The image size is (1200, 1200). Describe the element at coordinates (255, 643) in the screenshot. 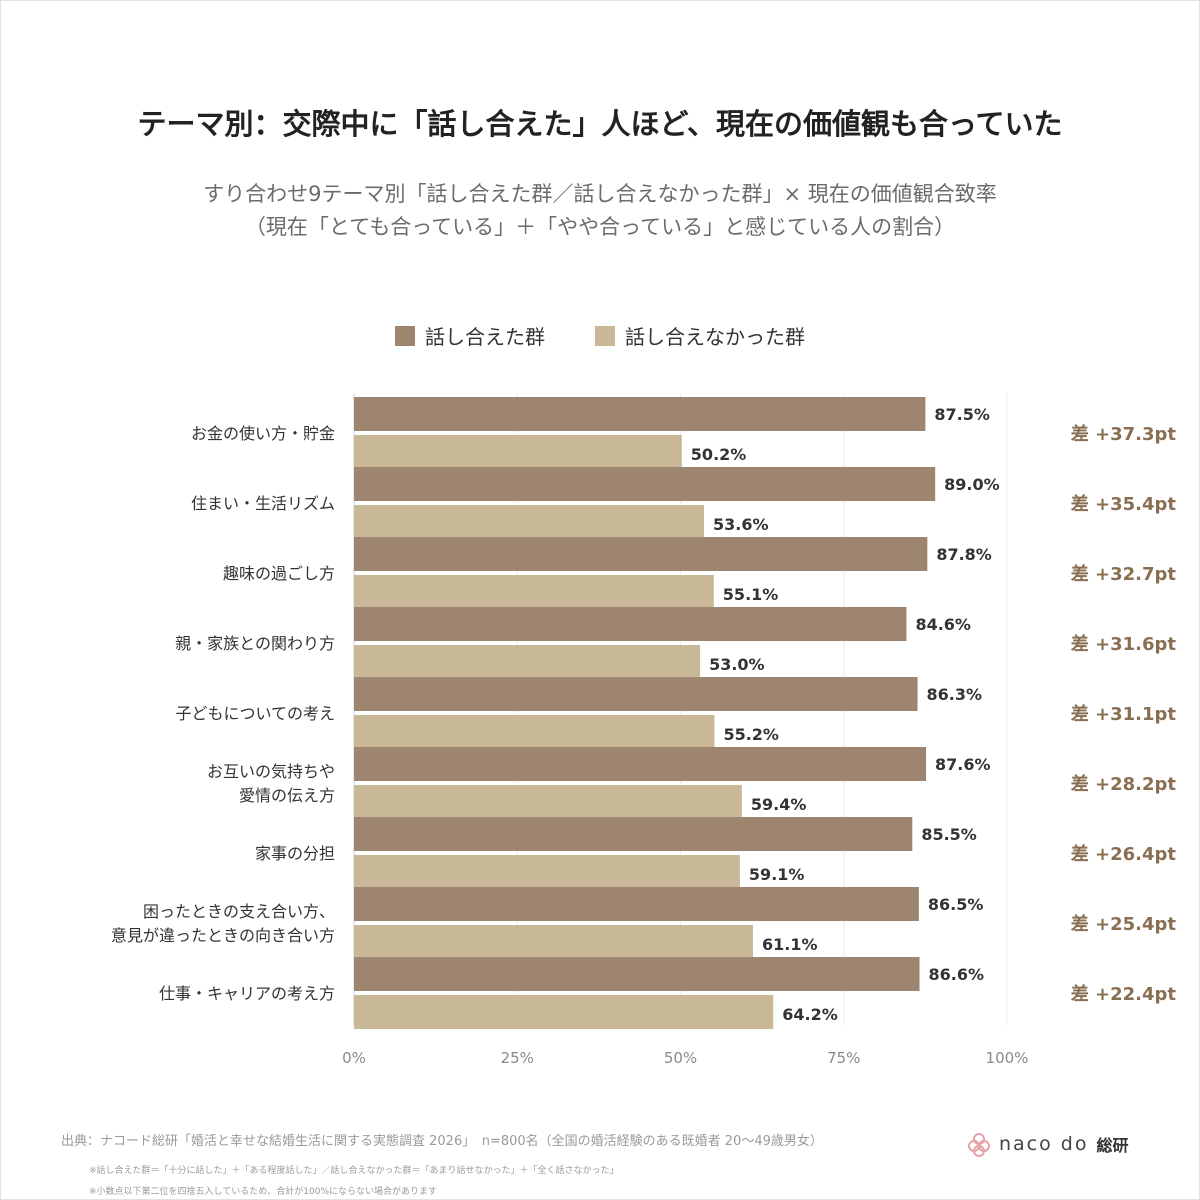

I see `category-label: 親・家族との関わり方` at that location.